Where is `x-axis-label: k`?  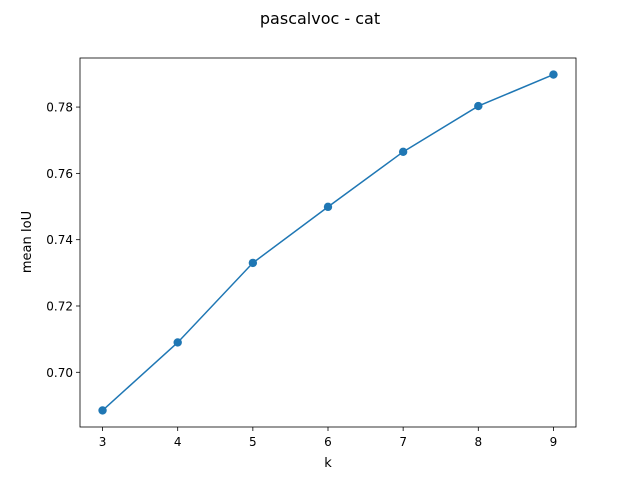
x-axis-label: k is located at coordinates (328, 463).